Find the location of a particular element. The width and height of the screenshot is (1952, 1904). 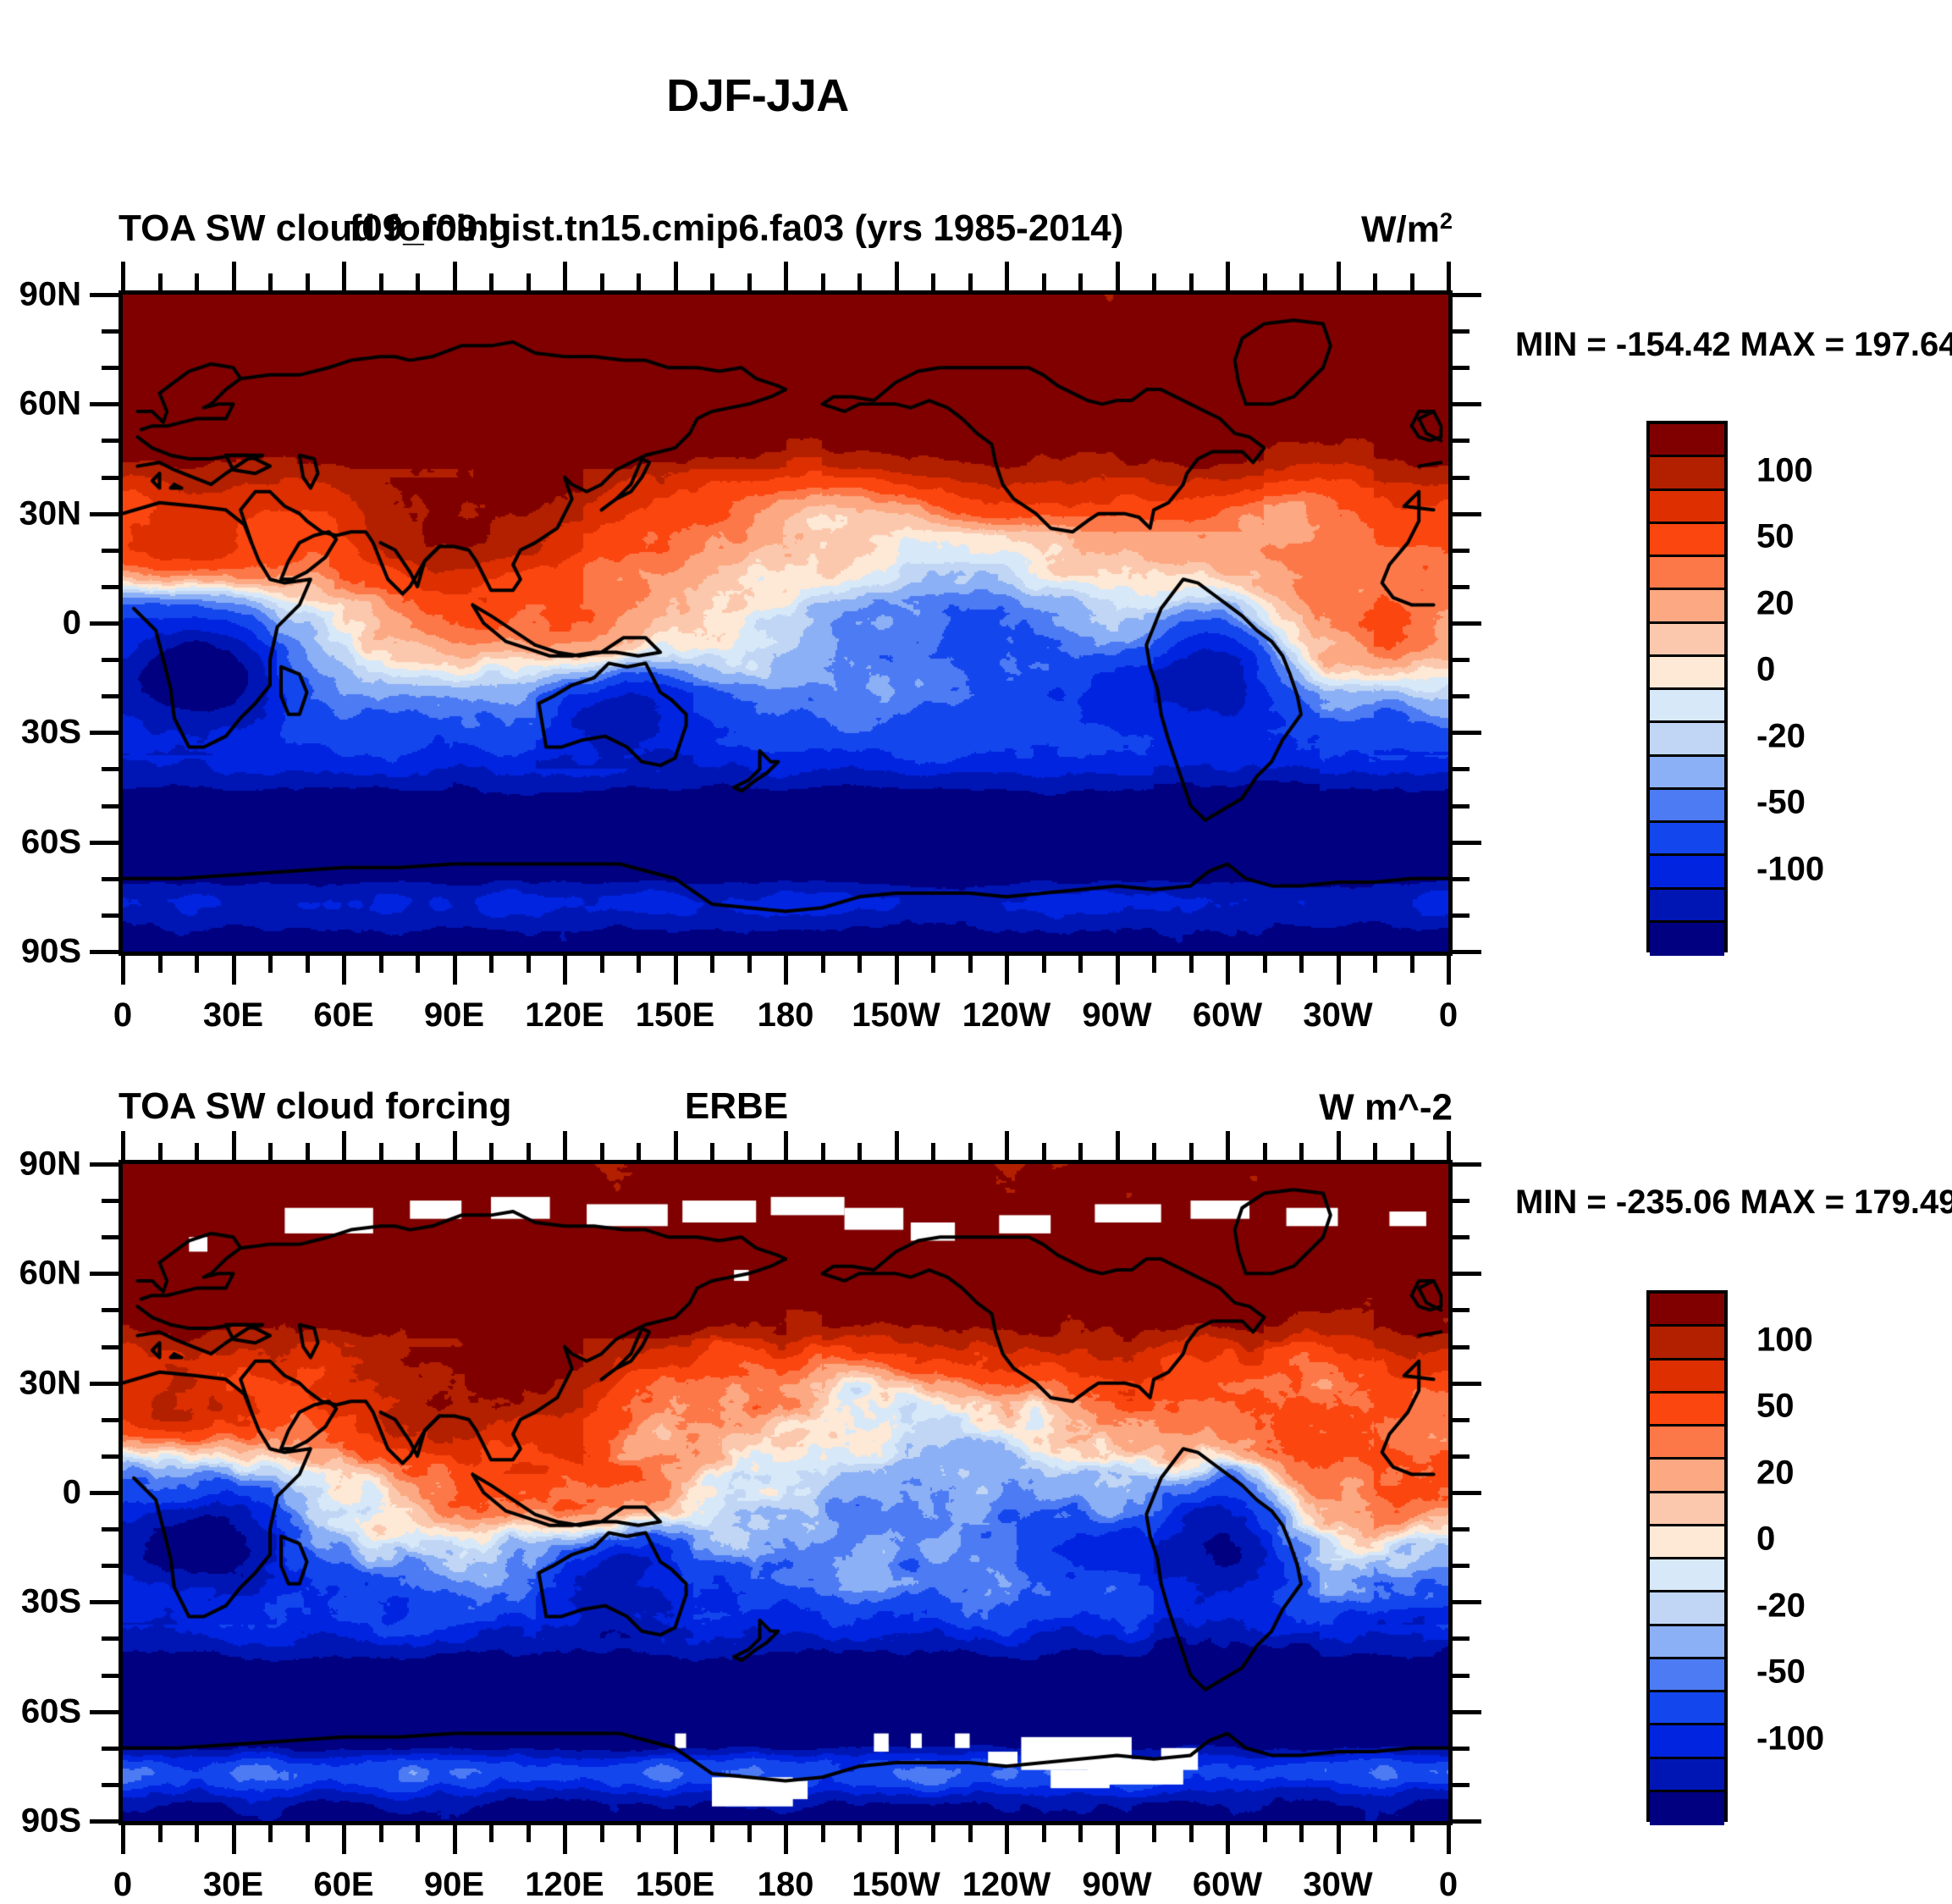

x-axis-label: 60E is located at coordinates (343, 1885).